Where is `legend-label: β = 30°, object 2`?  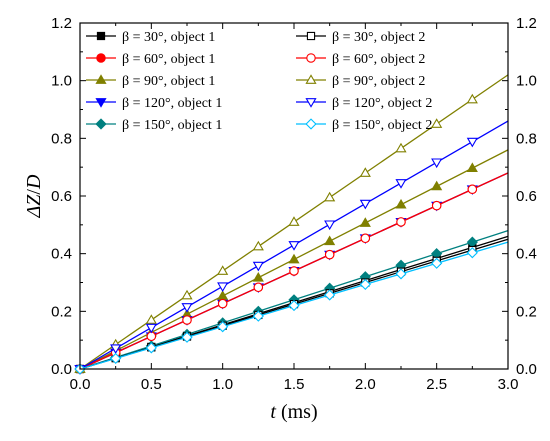 legend-label: β = 30°, object 2 is located at coordinates (378, 37).